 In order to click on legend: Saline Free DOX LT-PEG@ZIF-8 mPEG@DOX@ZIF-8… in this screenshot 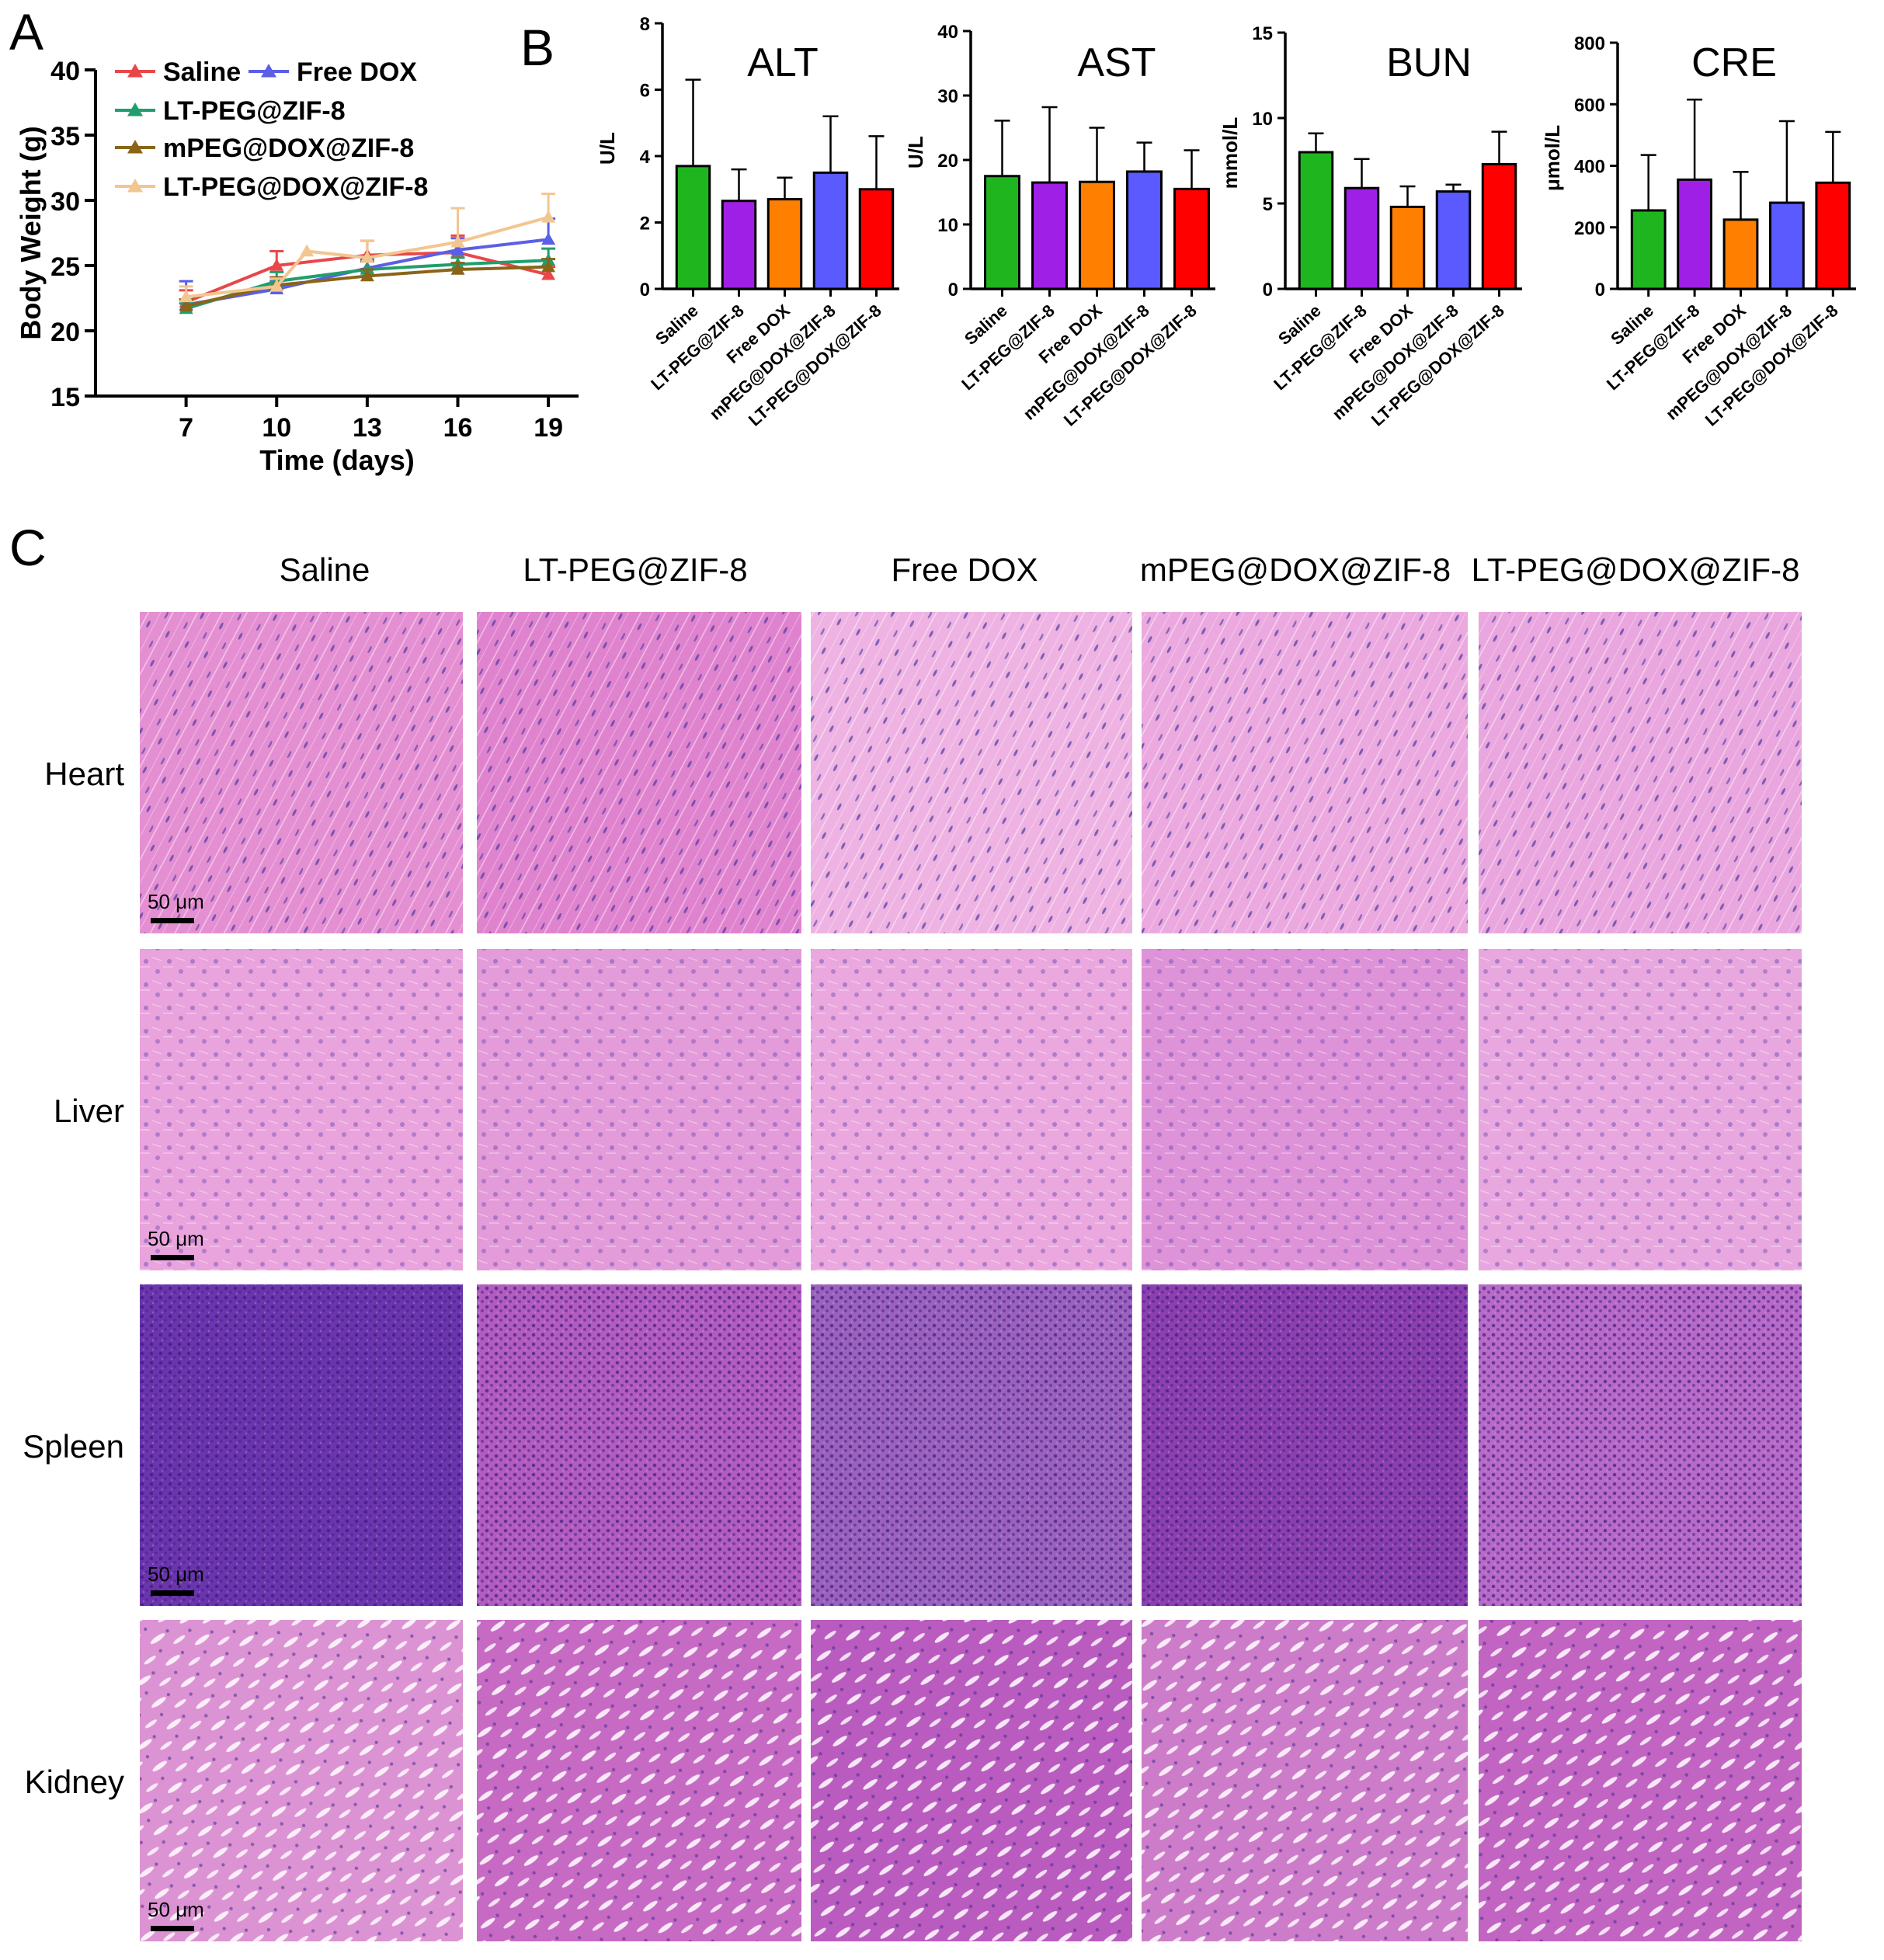, I will do `click(271, 129)`.